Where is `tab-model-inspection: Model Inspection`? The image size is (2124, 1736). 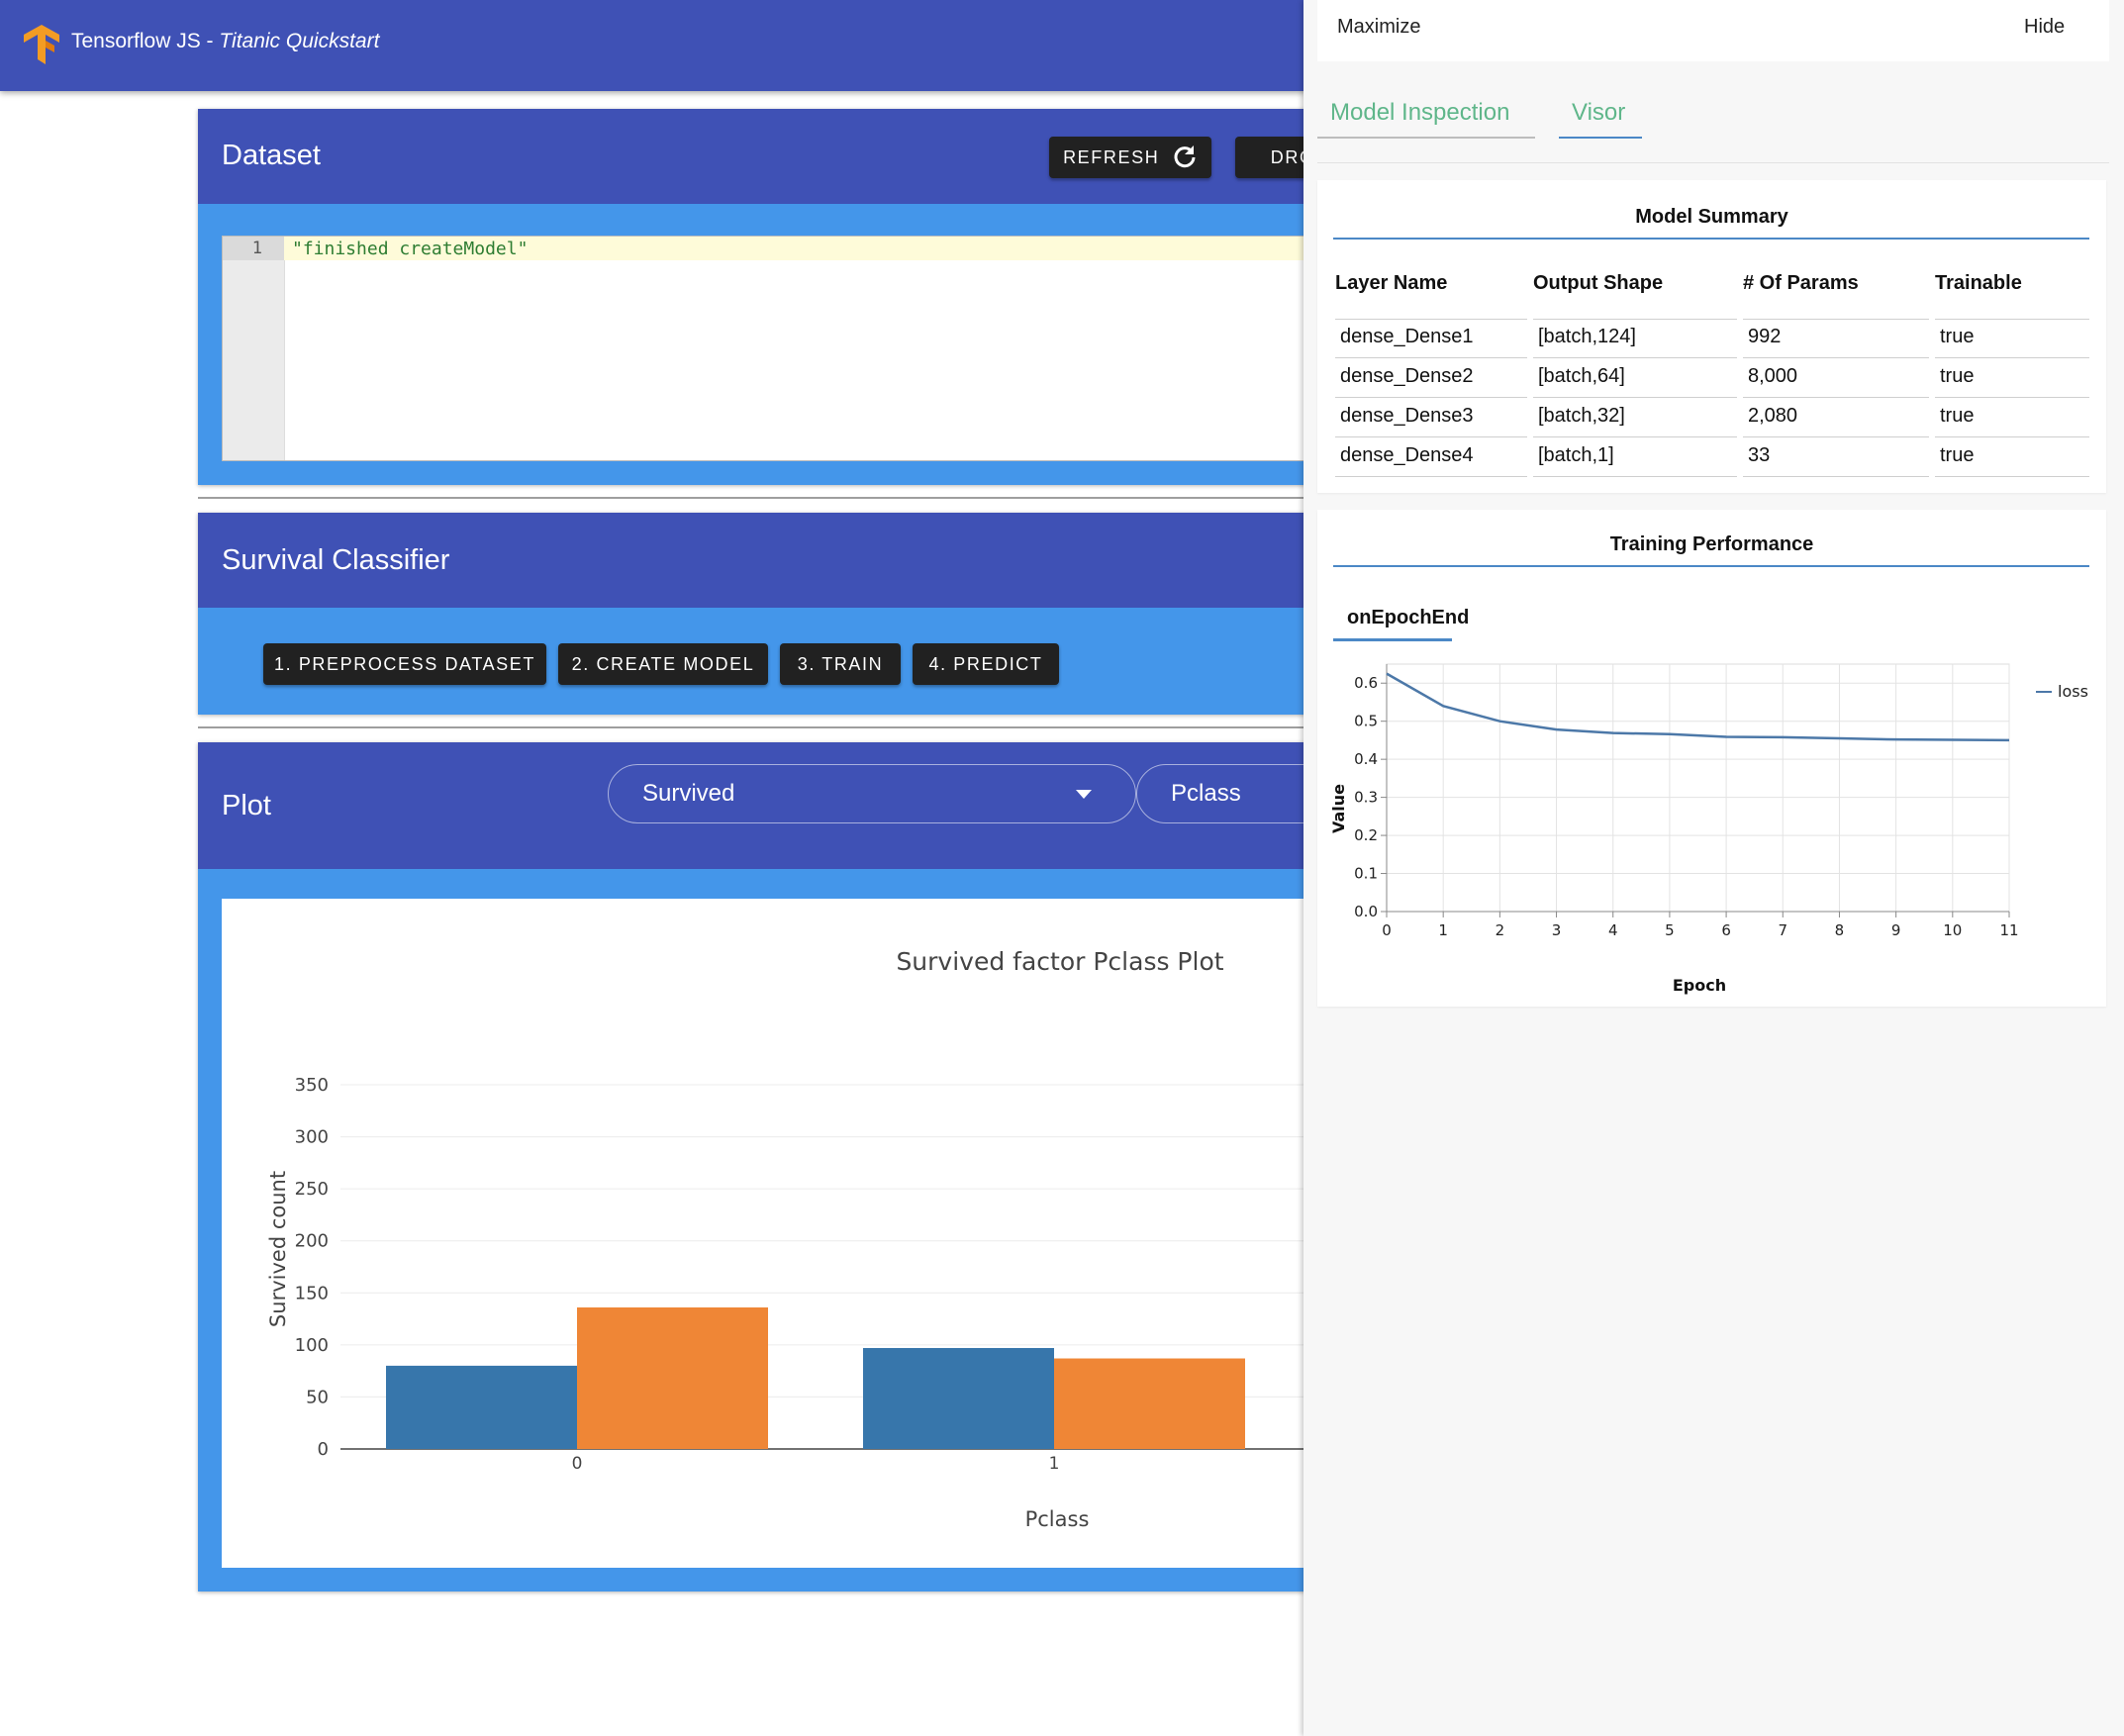
tab-model-inspection: Model Inspection is located at coordinates (1420, 112).